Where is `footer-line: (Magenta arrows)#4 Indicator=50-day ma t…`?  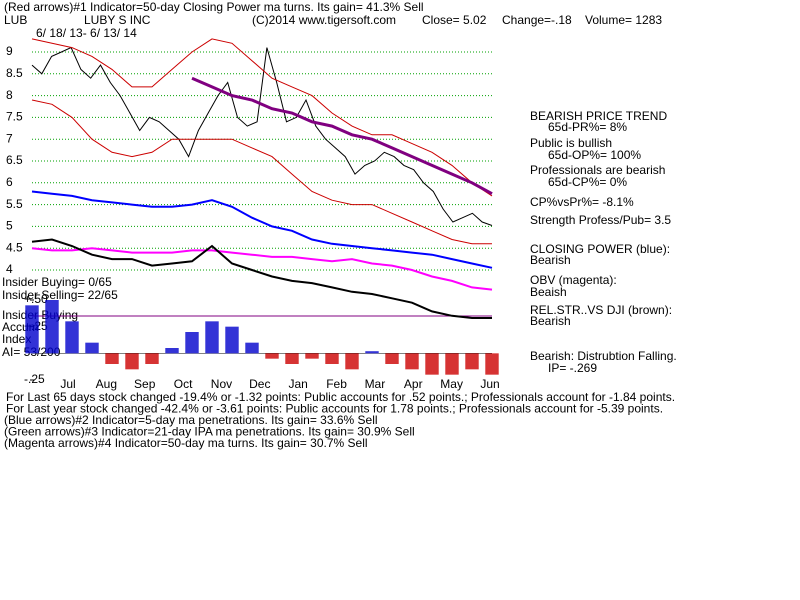
footer-line: (Magenta arrows)#4 Indicator=50-day ma t… is located at coordinates (186, 443).